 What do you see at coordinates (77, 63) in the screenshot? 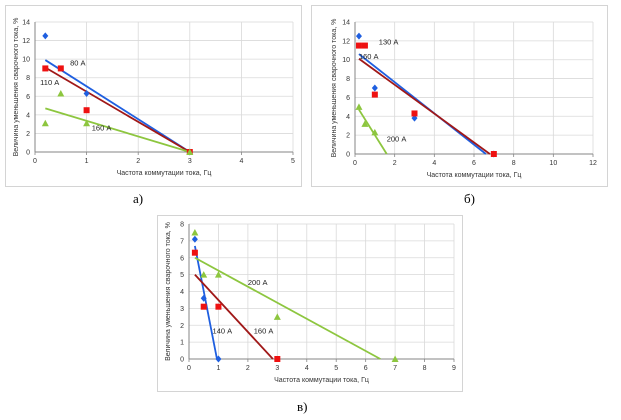
I see `series-label: 80 А` at bounding box center [77, 63].